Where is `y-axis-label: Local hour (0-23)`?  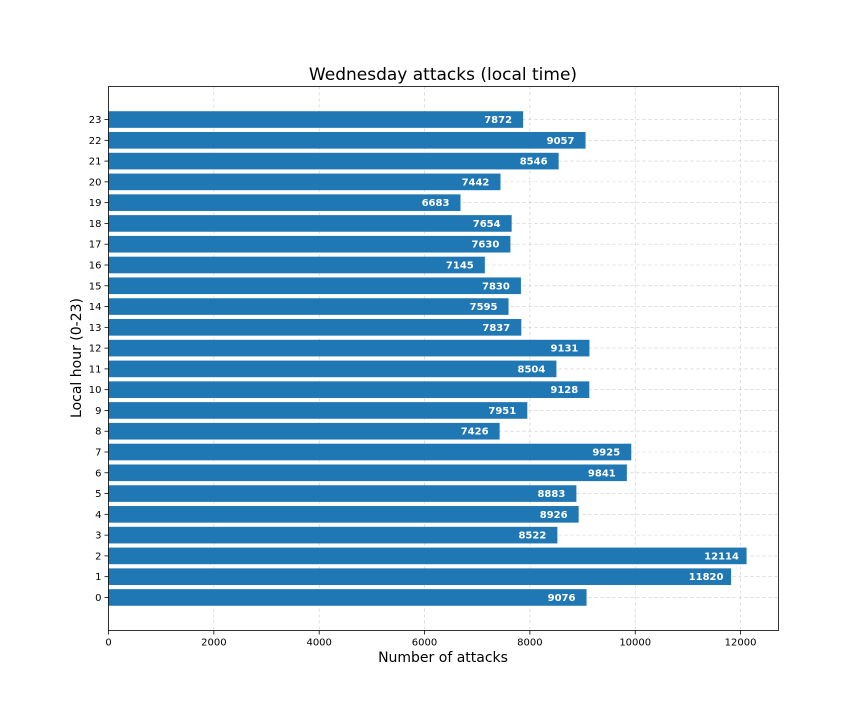 y-axis-label: Local hour (0-23) is located at coordinates (77, 358).